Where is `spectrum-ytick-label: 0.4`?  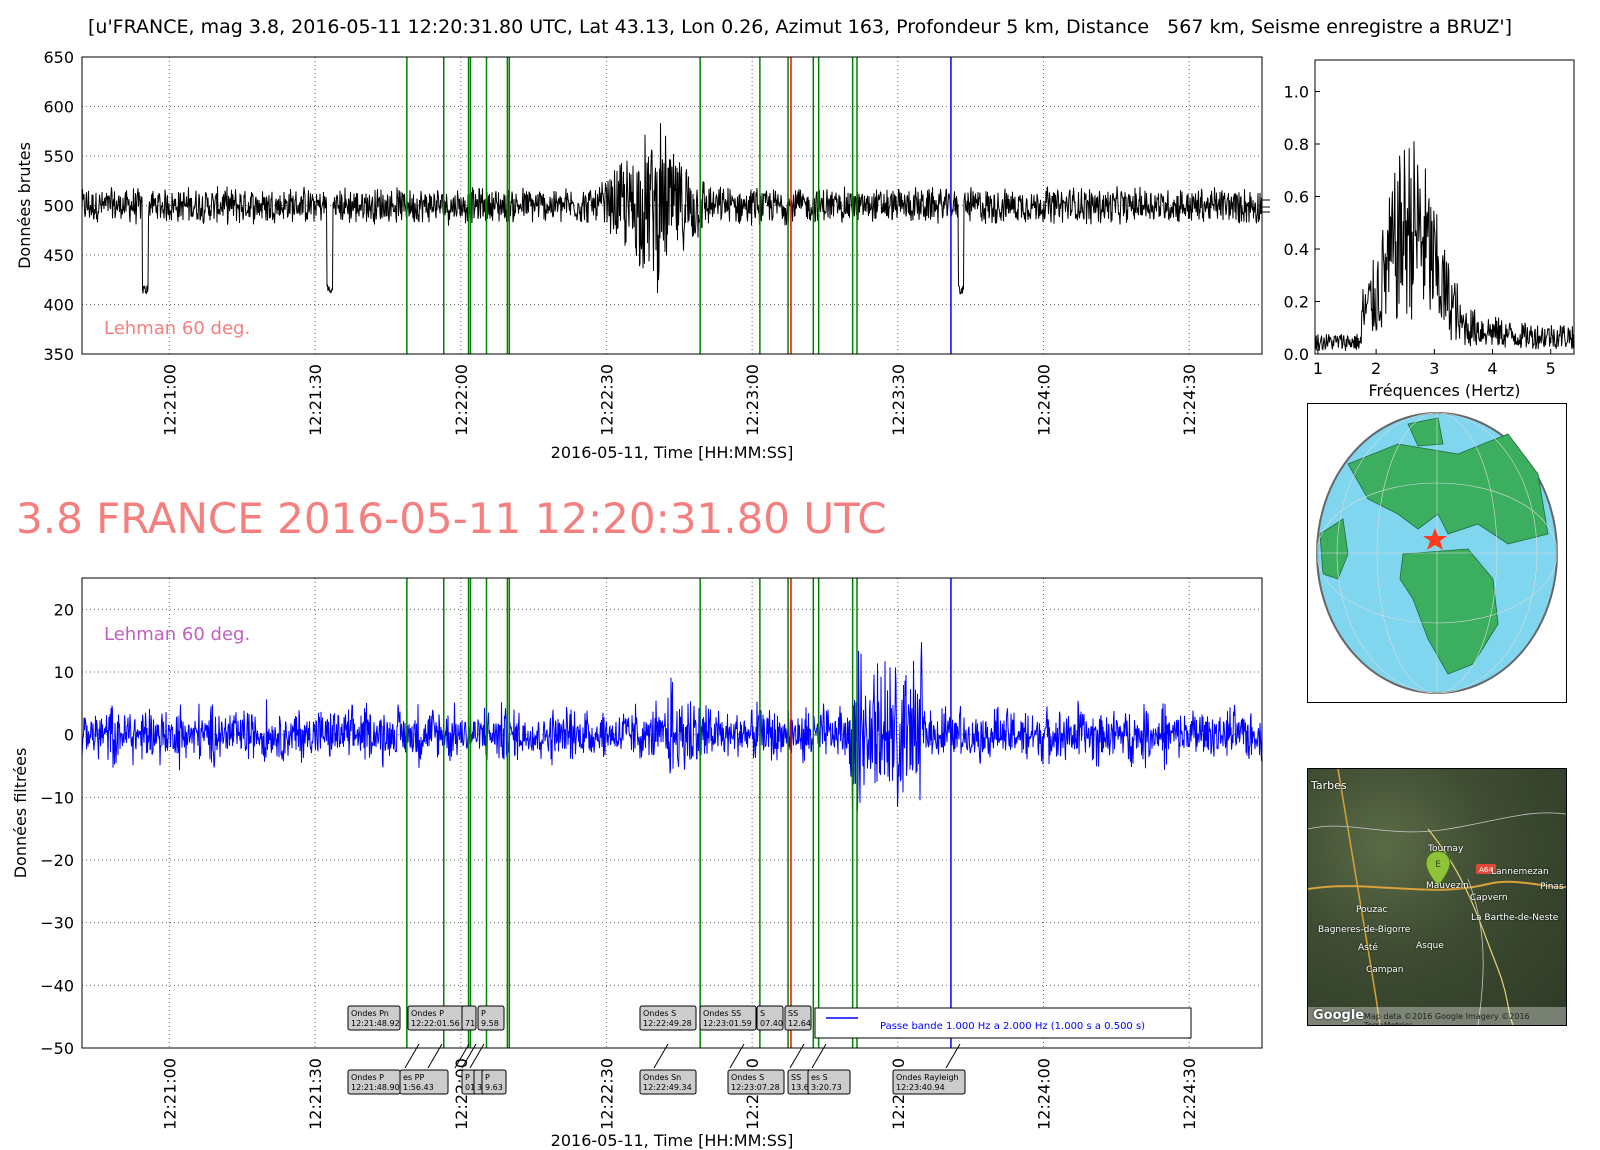
spectrum-ytick-label: 0.4 is located at coordinates (1296, 249).